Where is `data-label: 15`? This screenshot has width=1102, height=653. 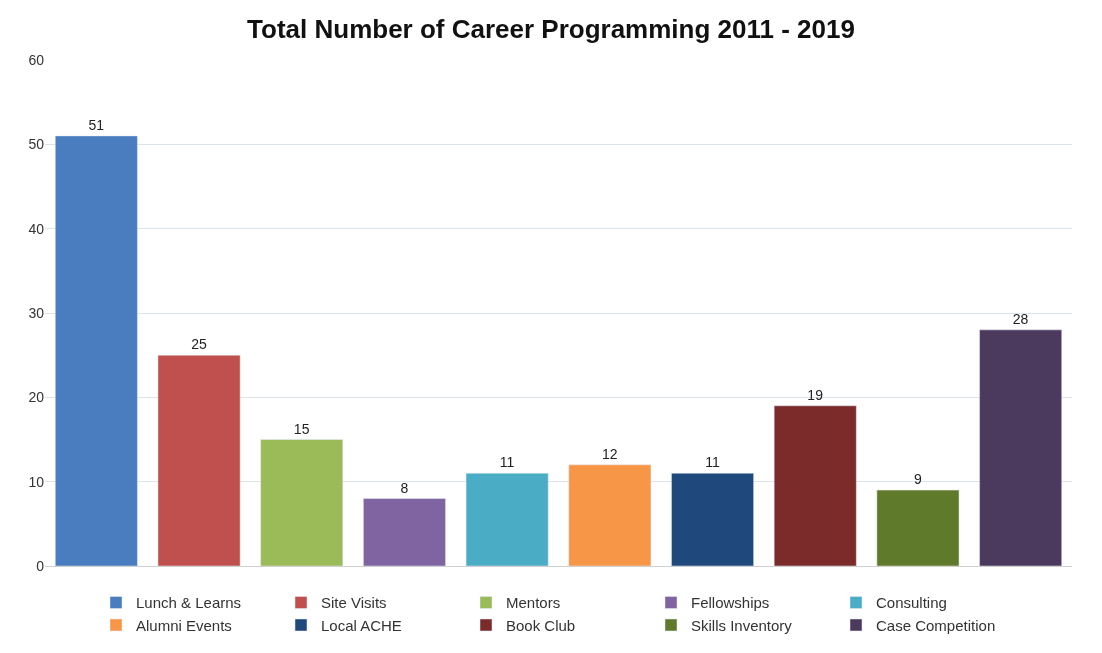
data-label: 15 is located at coordinates (301, 428).